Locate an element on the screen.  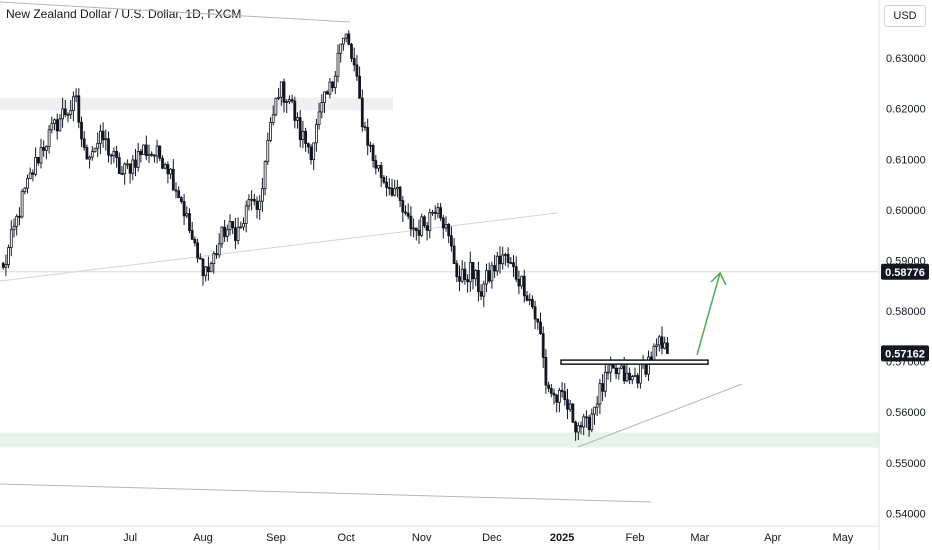
time-tick-label: Mar is located at coordinates (699, 538).